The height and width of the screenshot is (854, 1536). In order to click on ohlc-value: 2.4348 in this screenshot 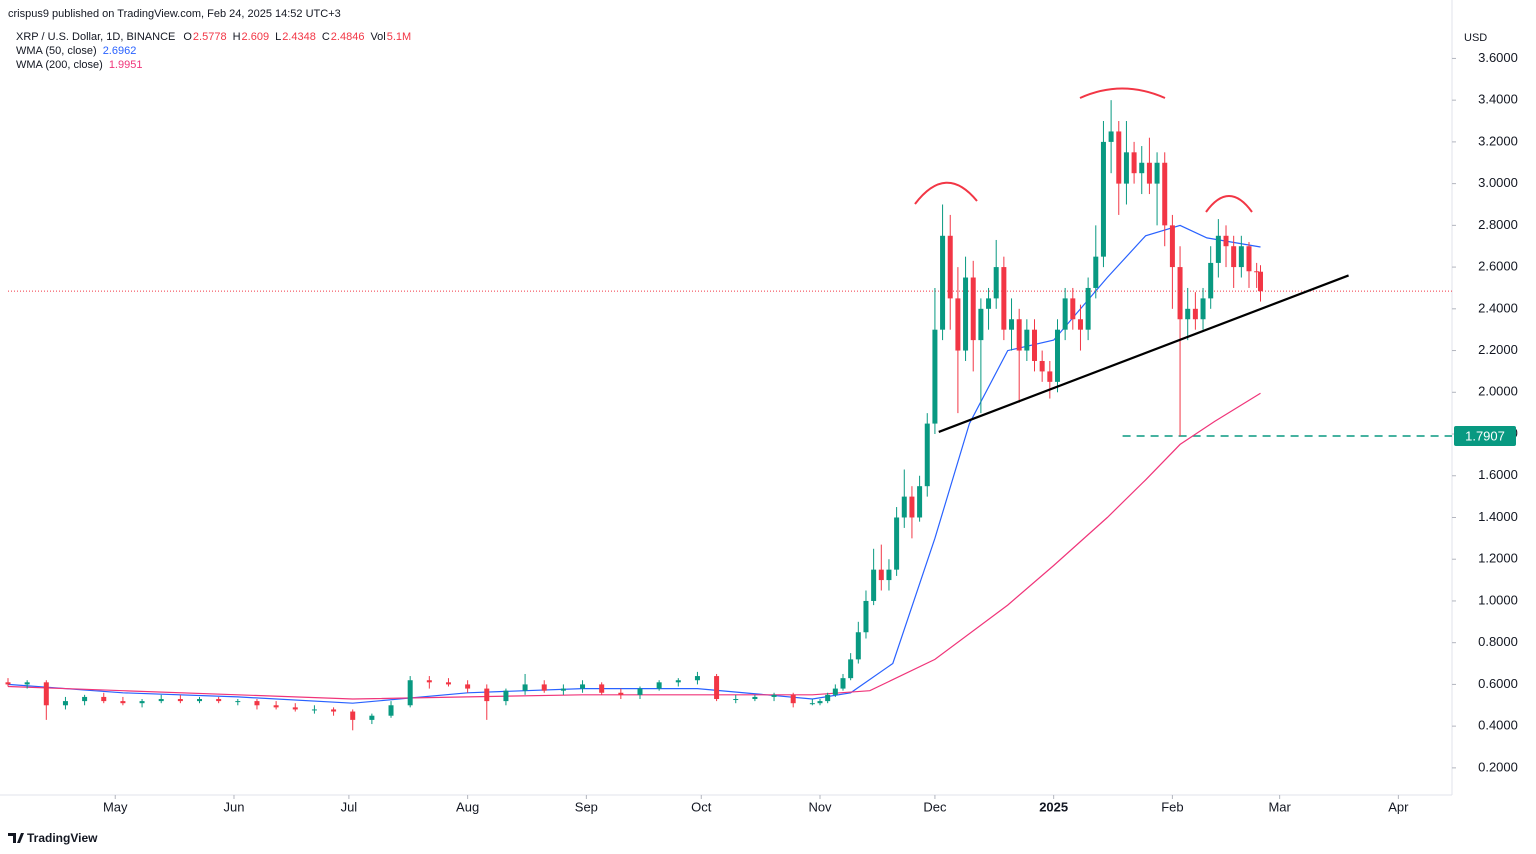, I will do `click(299, 37)`.